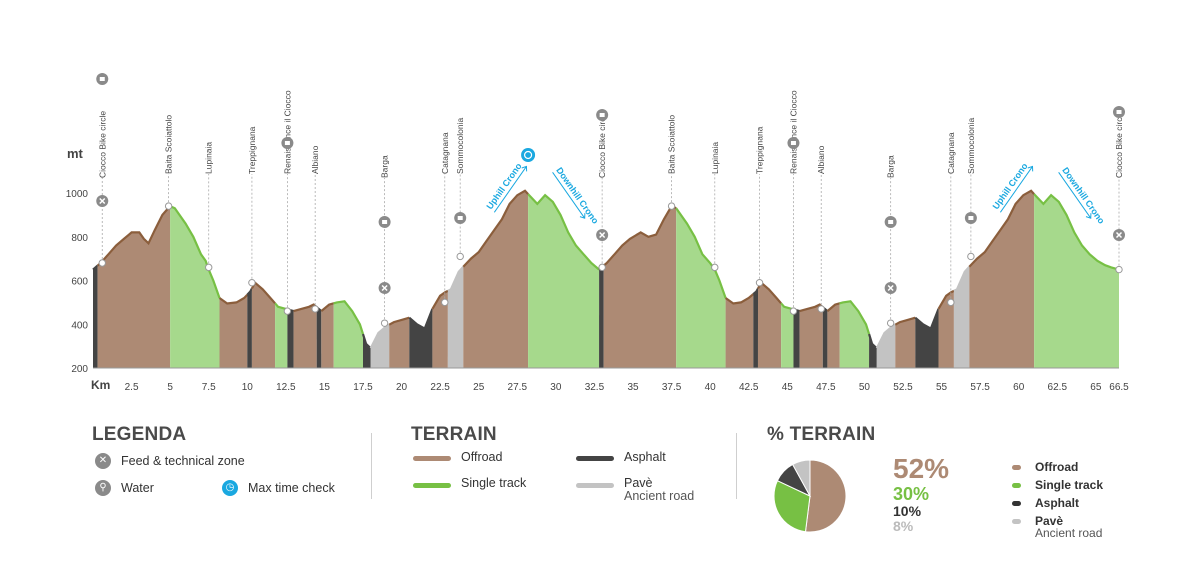 This screenshot has width=1195, height=569. What do you see at coordinates (103, 461) in the screenshot?
I see `cross-icon: ✕` at bounding box center [103, 461].